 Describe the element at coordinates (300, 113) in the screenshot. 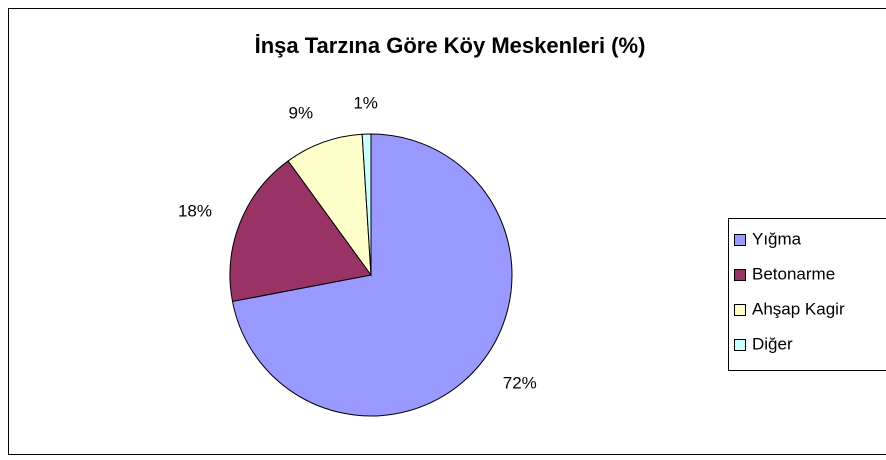

I see `data-label: 9%` at that location.